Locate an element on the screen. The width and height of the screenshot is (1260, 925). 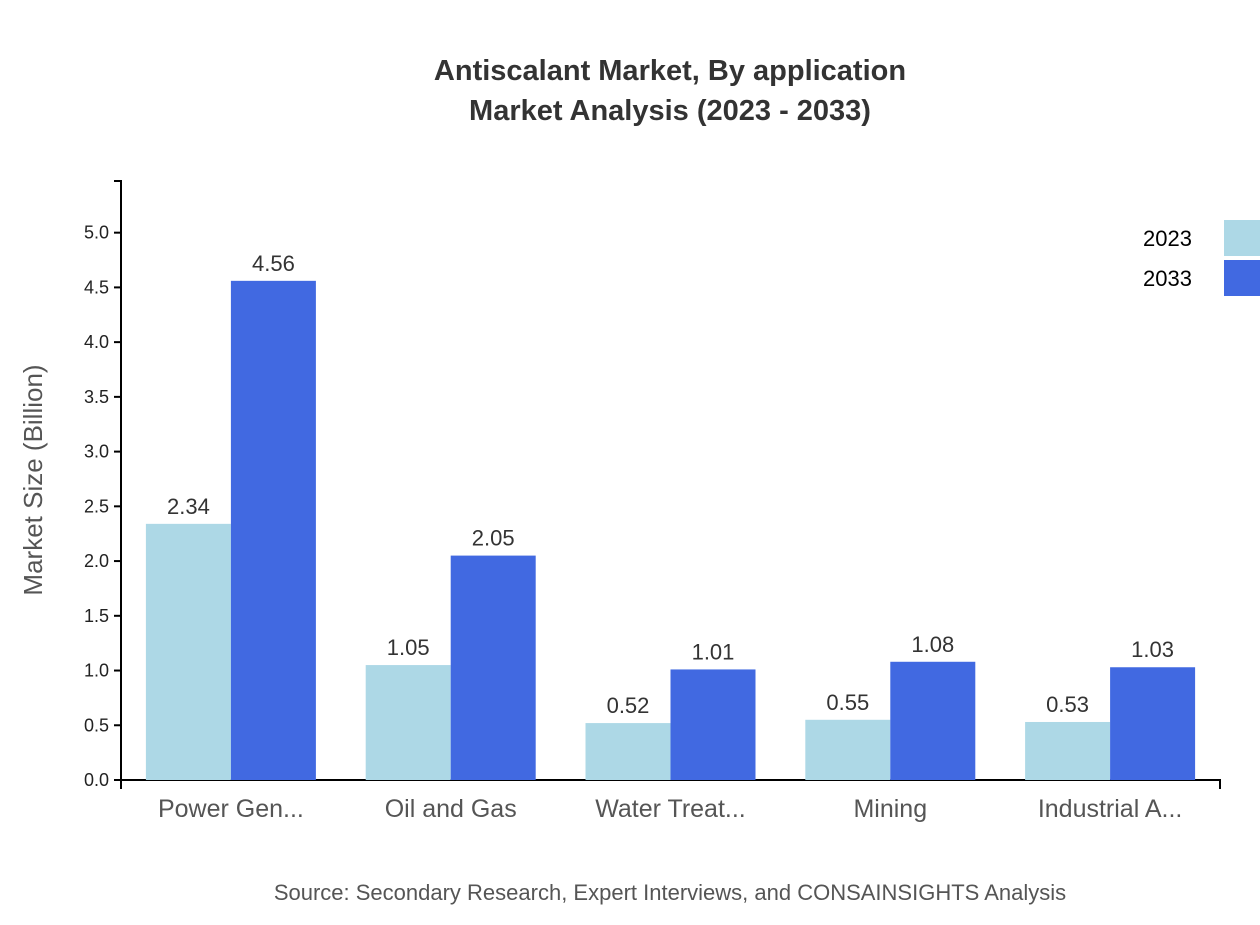
y-tick-label: 1.5 is located at coordinates (96, 616).